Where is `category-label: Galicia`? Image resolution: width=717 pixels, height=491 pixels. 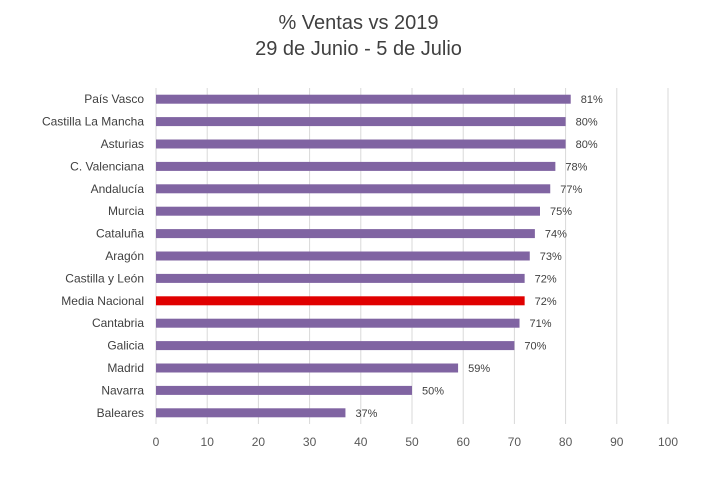 category-label: Galicia is located at coordinates (125, 346).